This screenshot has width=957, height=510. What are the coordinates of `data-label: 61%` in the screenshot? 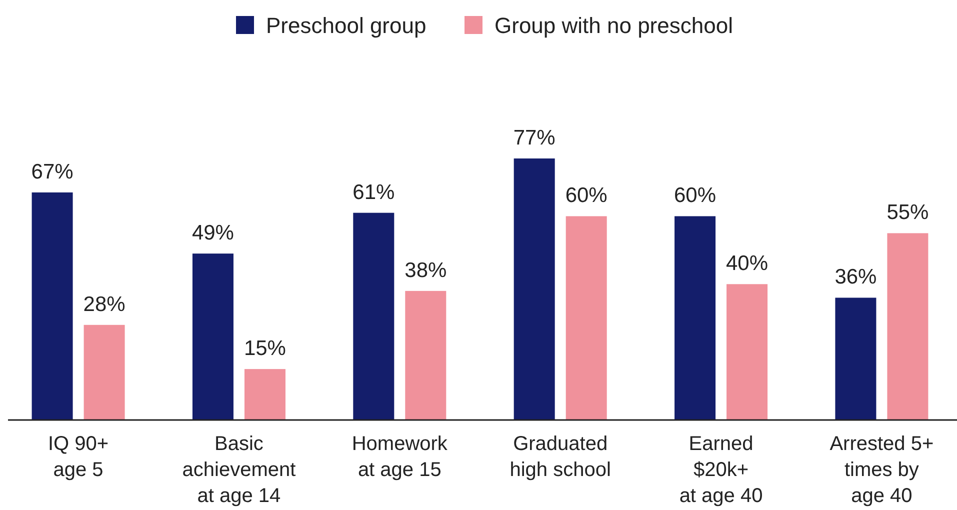 It's located at (373, 192).